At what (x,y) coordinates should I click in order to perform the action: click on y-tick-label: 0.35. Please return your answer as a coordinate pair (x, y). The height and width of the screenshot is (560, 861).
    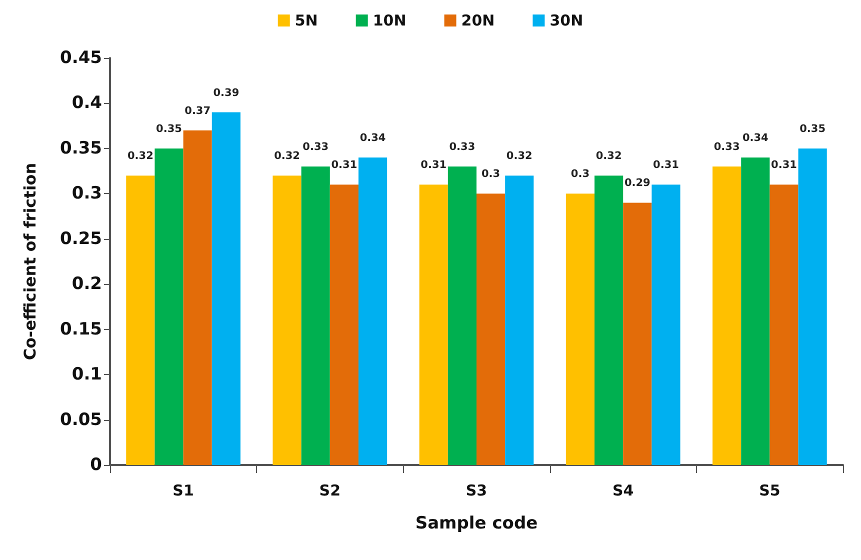
    Looking at the image, I should click on (81, 148).